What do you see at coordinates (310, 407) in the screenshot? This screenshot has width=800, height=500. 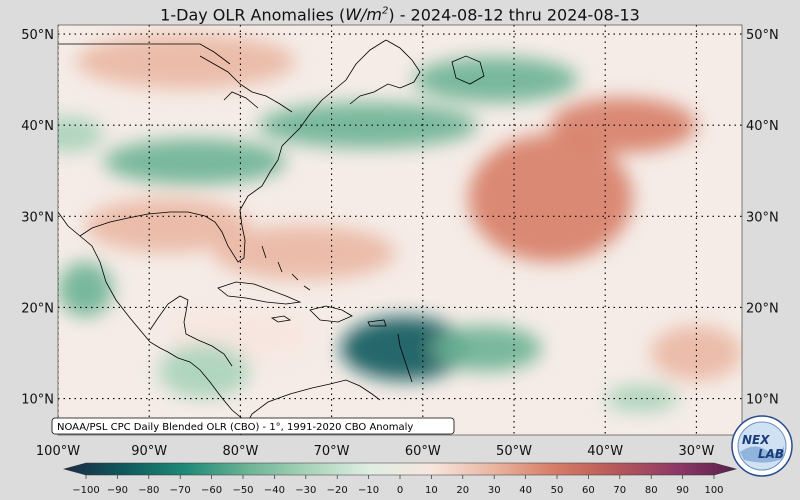 I see `south-america-coast` at bounding box center [310, 407].